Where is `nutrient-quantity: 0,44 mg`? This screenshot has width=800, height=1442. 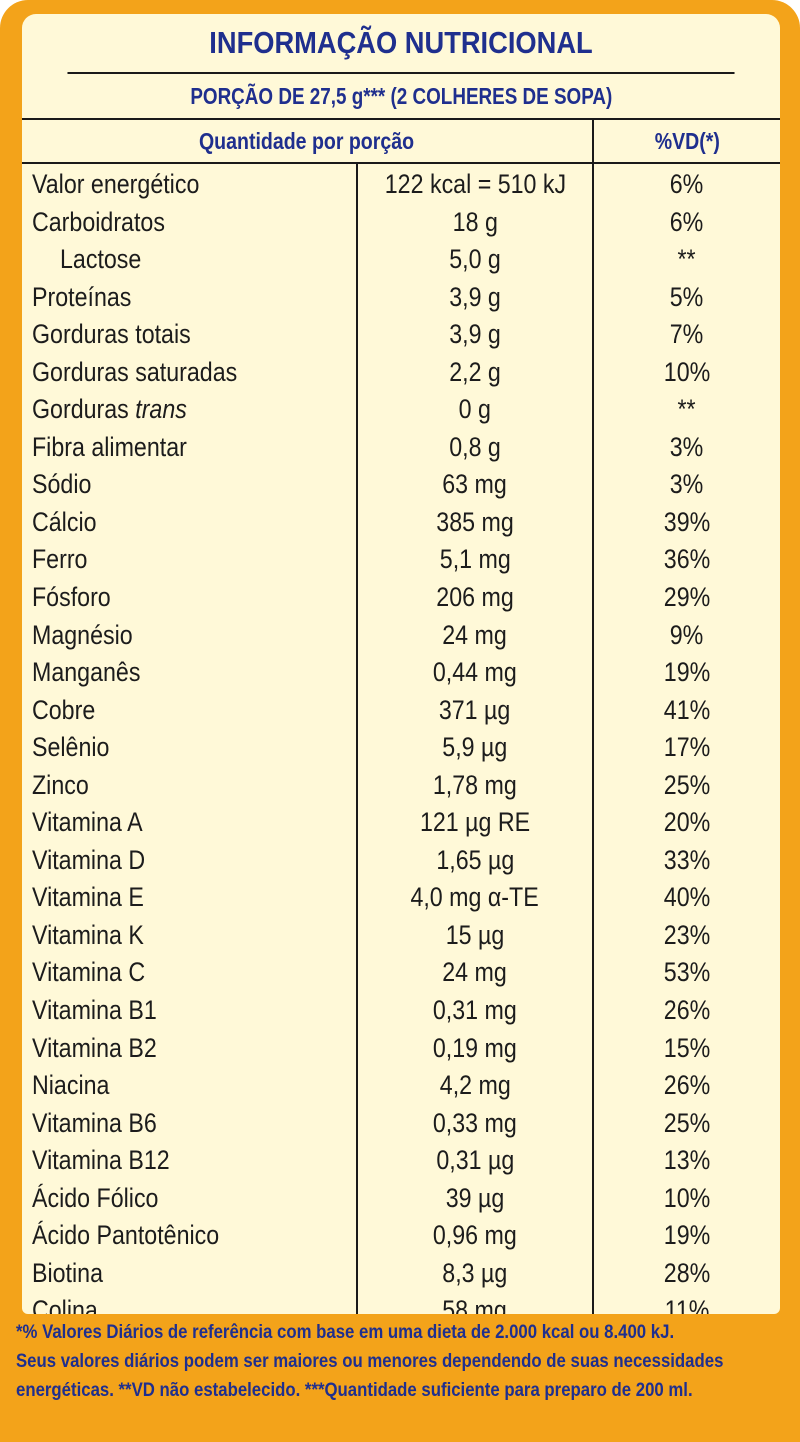 nutrient-quantity: 0,44 mg is located at coordinates (476, 671).